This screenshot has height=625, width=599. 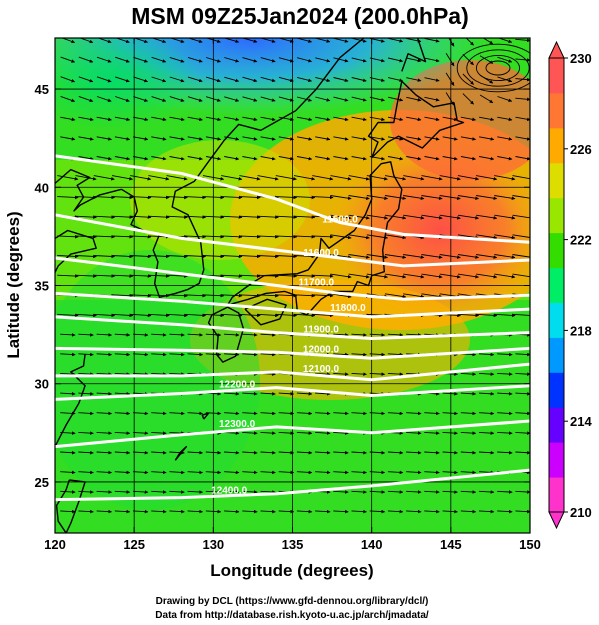 I want to click on y-tick-label: 45, so click(x=42, y=89).